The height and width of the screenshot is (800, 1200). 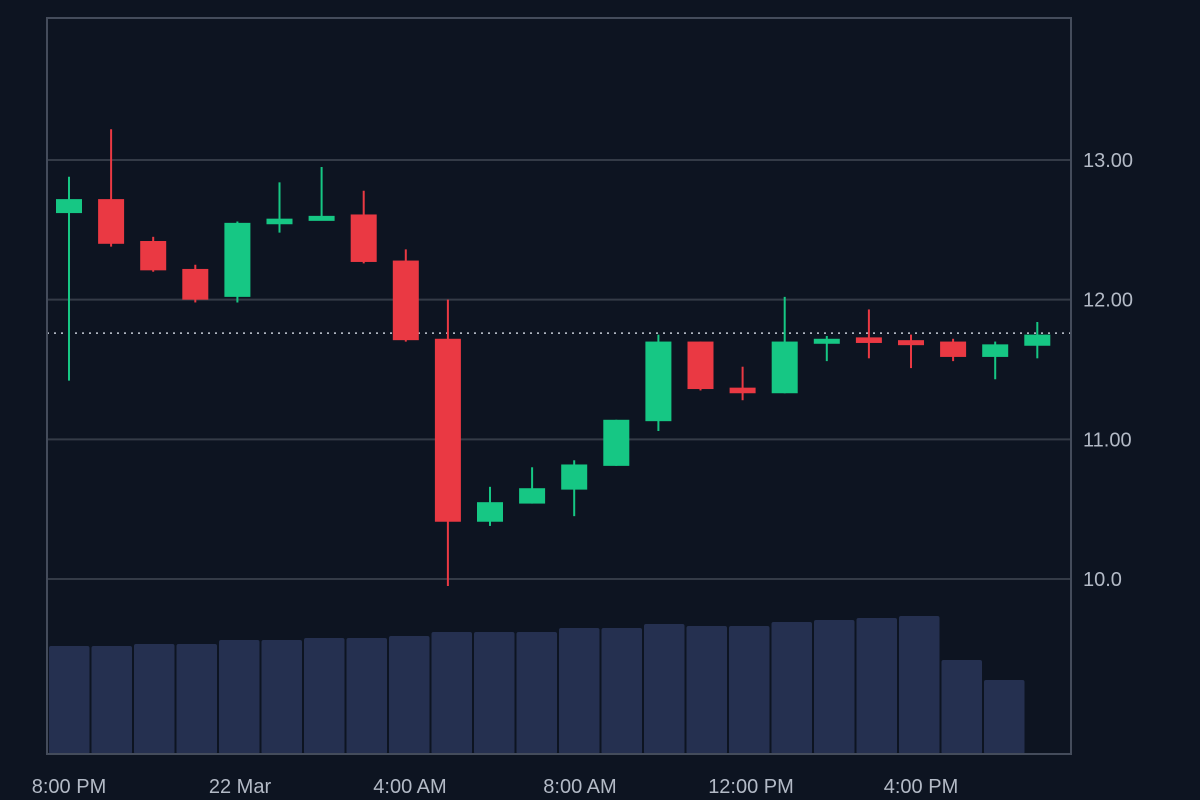 I want to click on y-tick-label: 13.00, so click(x=1108, y=161).